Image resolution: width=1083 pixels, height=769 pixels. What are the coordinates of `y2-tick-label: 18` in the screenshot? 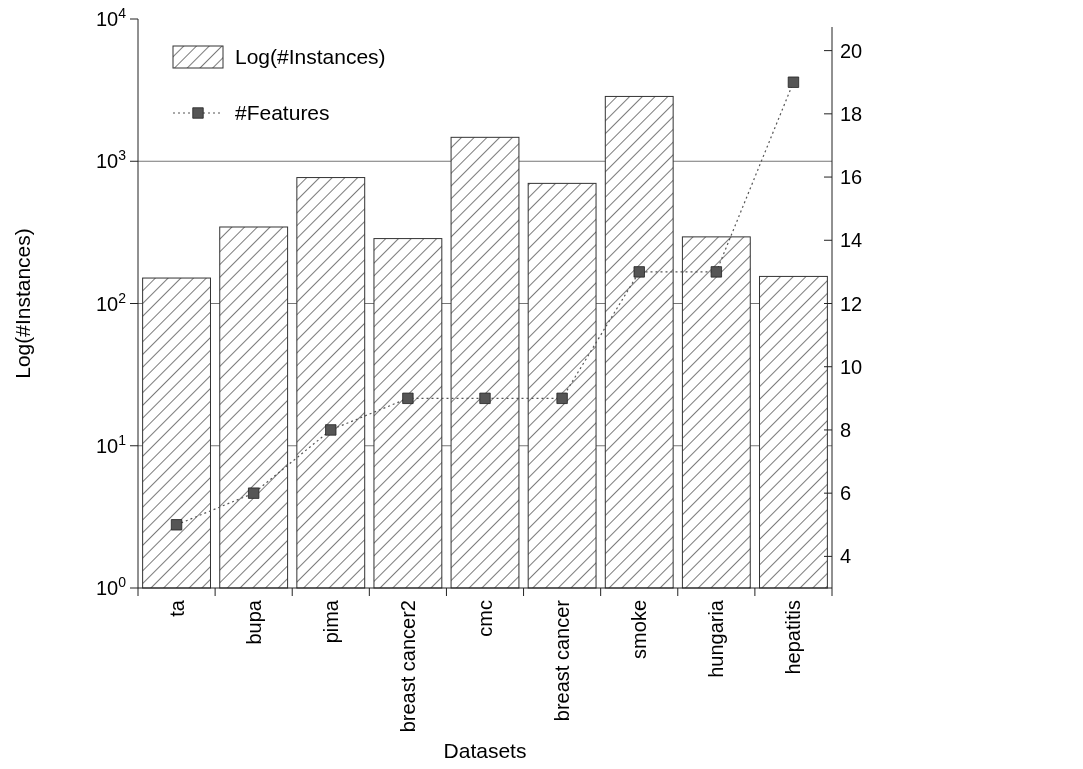 It's located at (851, 113).